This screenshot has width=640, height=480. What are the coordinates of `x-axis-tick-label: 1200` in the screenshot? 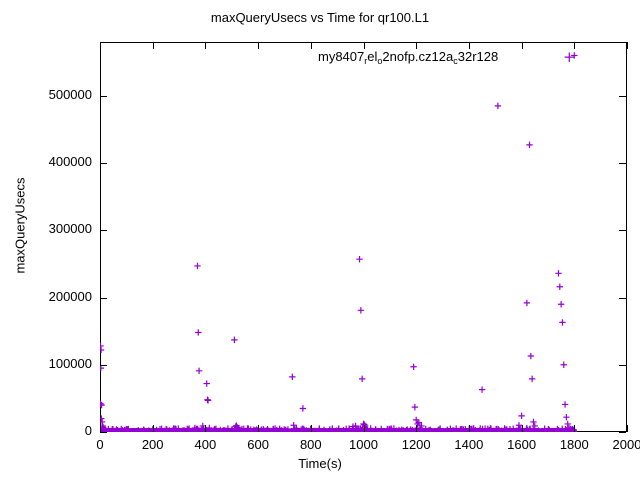 It's located at (416, 444).